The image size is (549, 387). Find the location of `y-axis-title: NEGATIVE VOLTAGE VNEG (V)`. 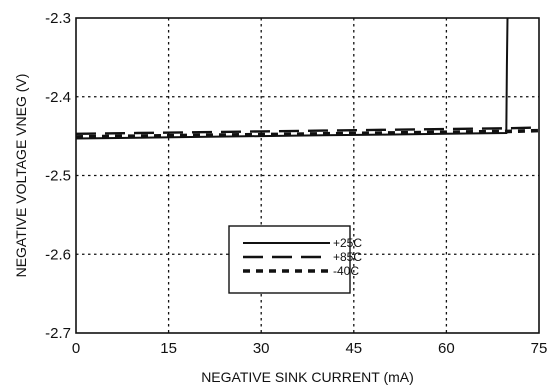

y-axis-title: NEGATIVE VOLTAGE VNEG (V) is located at coordinates (21, 176).